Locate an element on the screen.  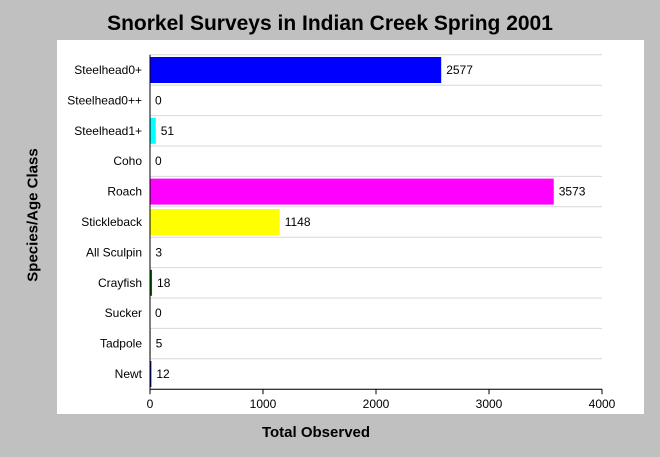
data-label: 2577 is located at coordinates (459, 70).